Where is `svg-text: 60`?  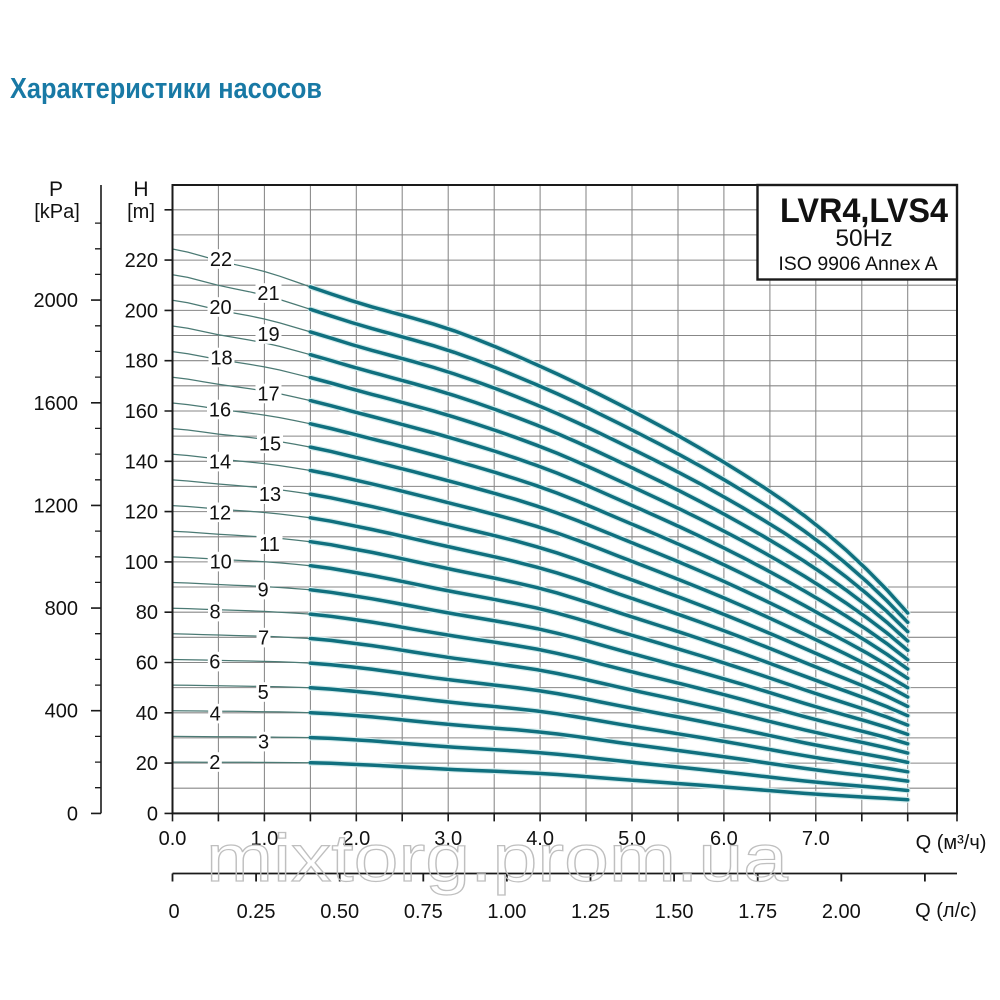 svg-text: 60 is located at coordinates (147, 664).